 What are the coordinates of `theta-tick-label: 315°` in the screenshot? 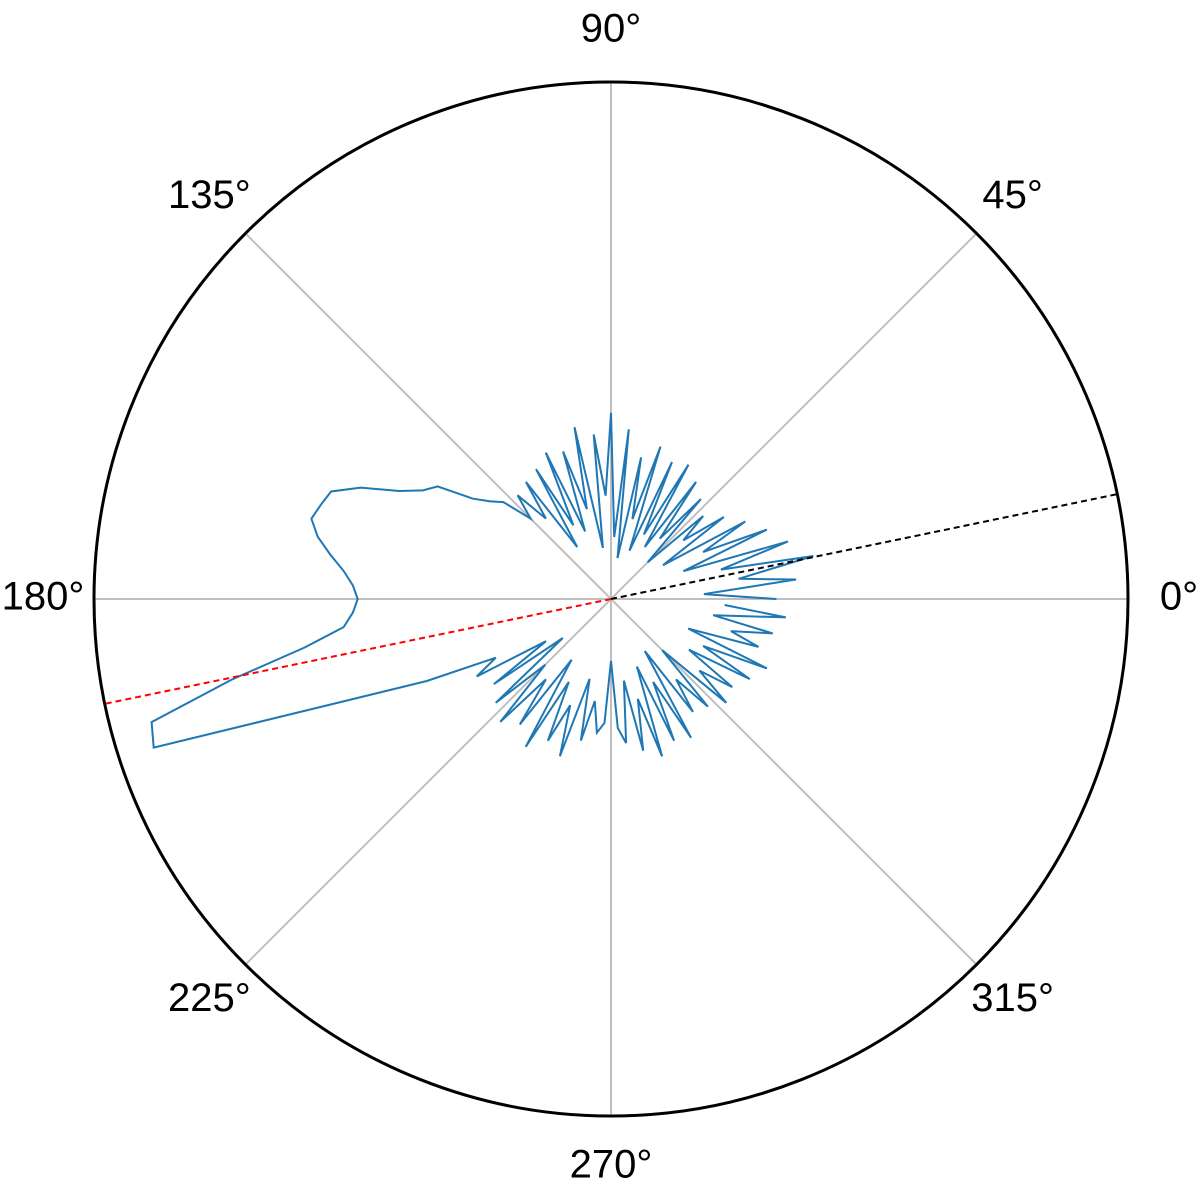 It's located at (1012, 998).